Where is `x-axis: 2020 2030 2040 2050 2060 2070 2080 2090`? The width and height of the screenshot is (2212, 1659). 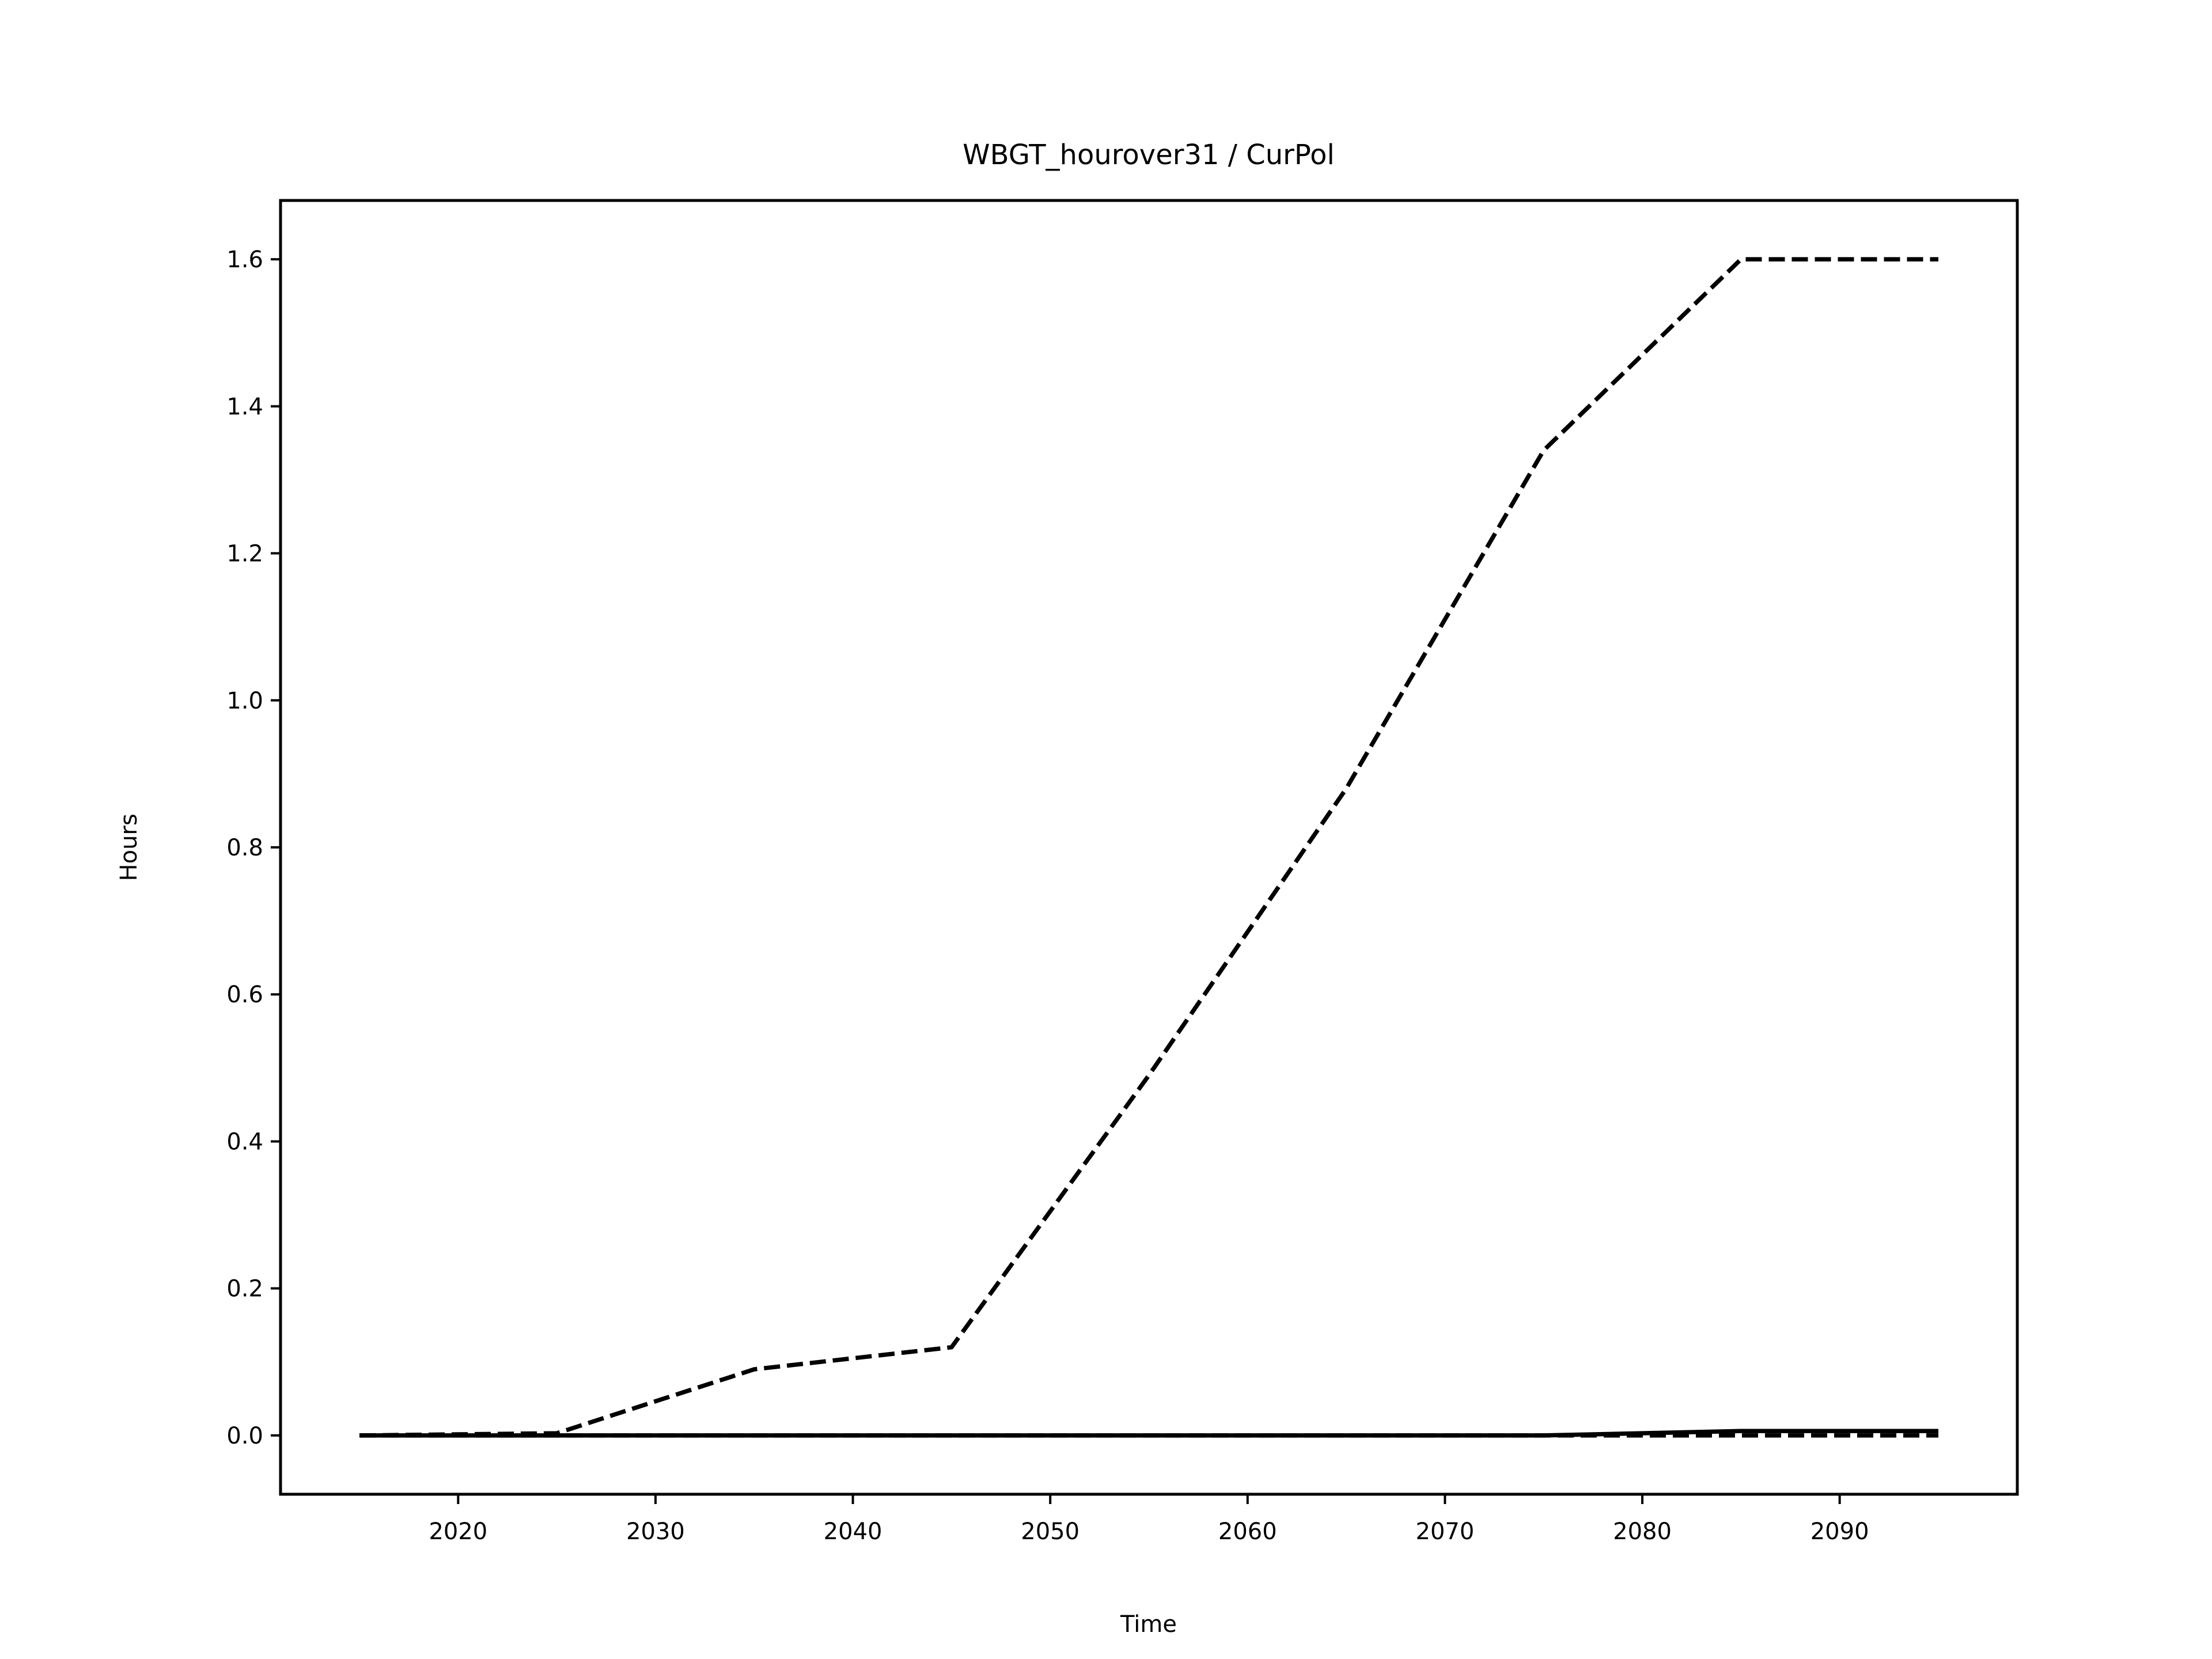 x-axis: 2020 2030 2040 2050 2060 2070 2080 2090 is located at coordinates (1149, 1519).